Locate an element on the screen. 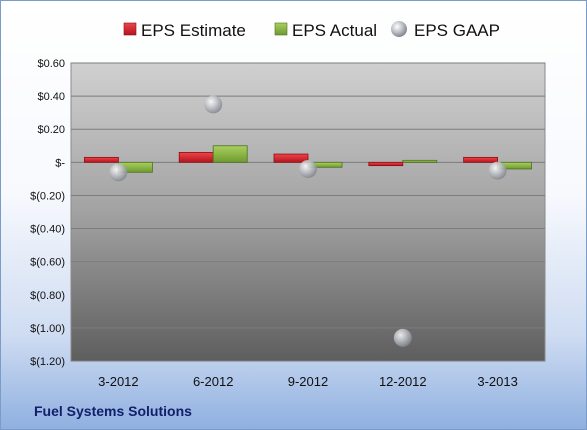 Image resolution: width=587 pixels, height=430 pixels. legend-swatch-gaap is located at coordinates (399, 29).